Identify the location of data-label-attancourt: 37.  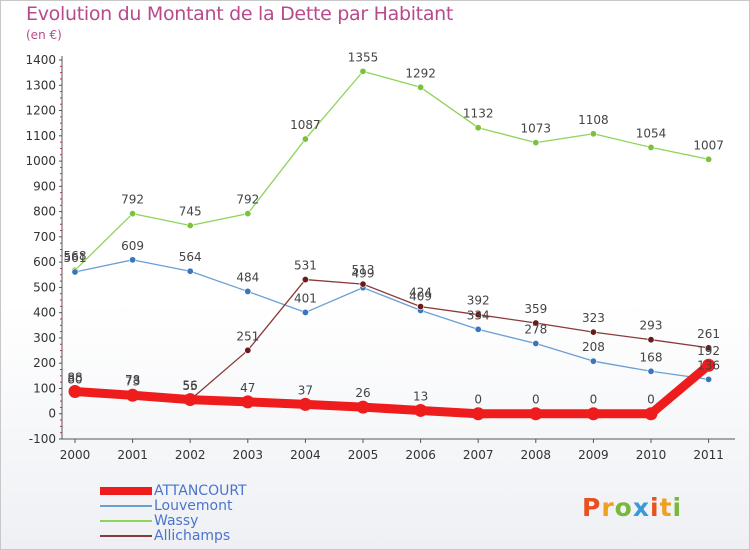
(305, 390).